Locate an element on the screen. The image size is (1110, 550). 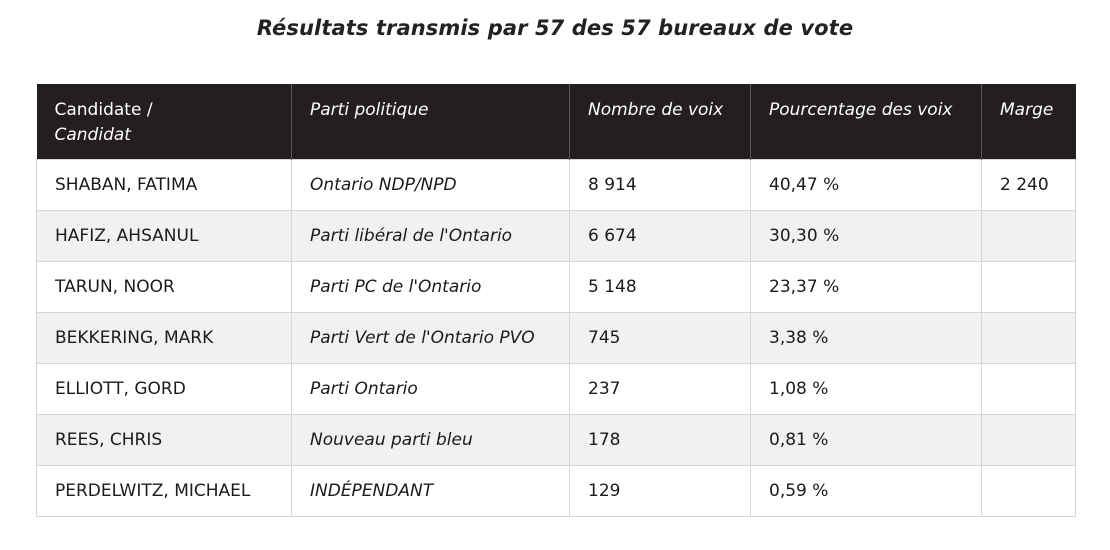
cell-votes: 745 is located at coordinates (660, 337).